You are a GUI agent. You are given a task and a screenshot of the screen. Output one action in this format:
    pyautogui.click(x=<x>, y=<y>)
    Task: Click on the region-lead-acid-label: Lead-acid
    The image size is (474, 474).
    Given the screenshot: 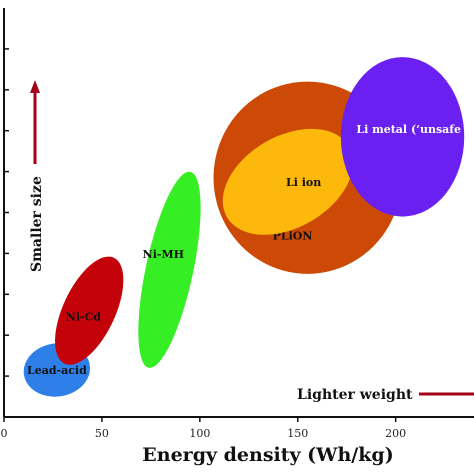 What is the action you would take?
    pyautogui.click(x=57, y=370)
    